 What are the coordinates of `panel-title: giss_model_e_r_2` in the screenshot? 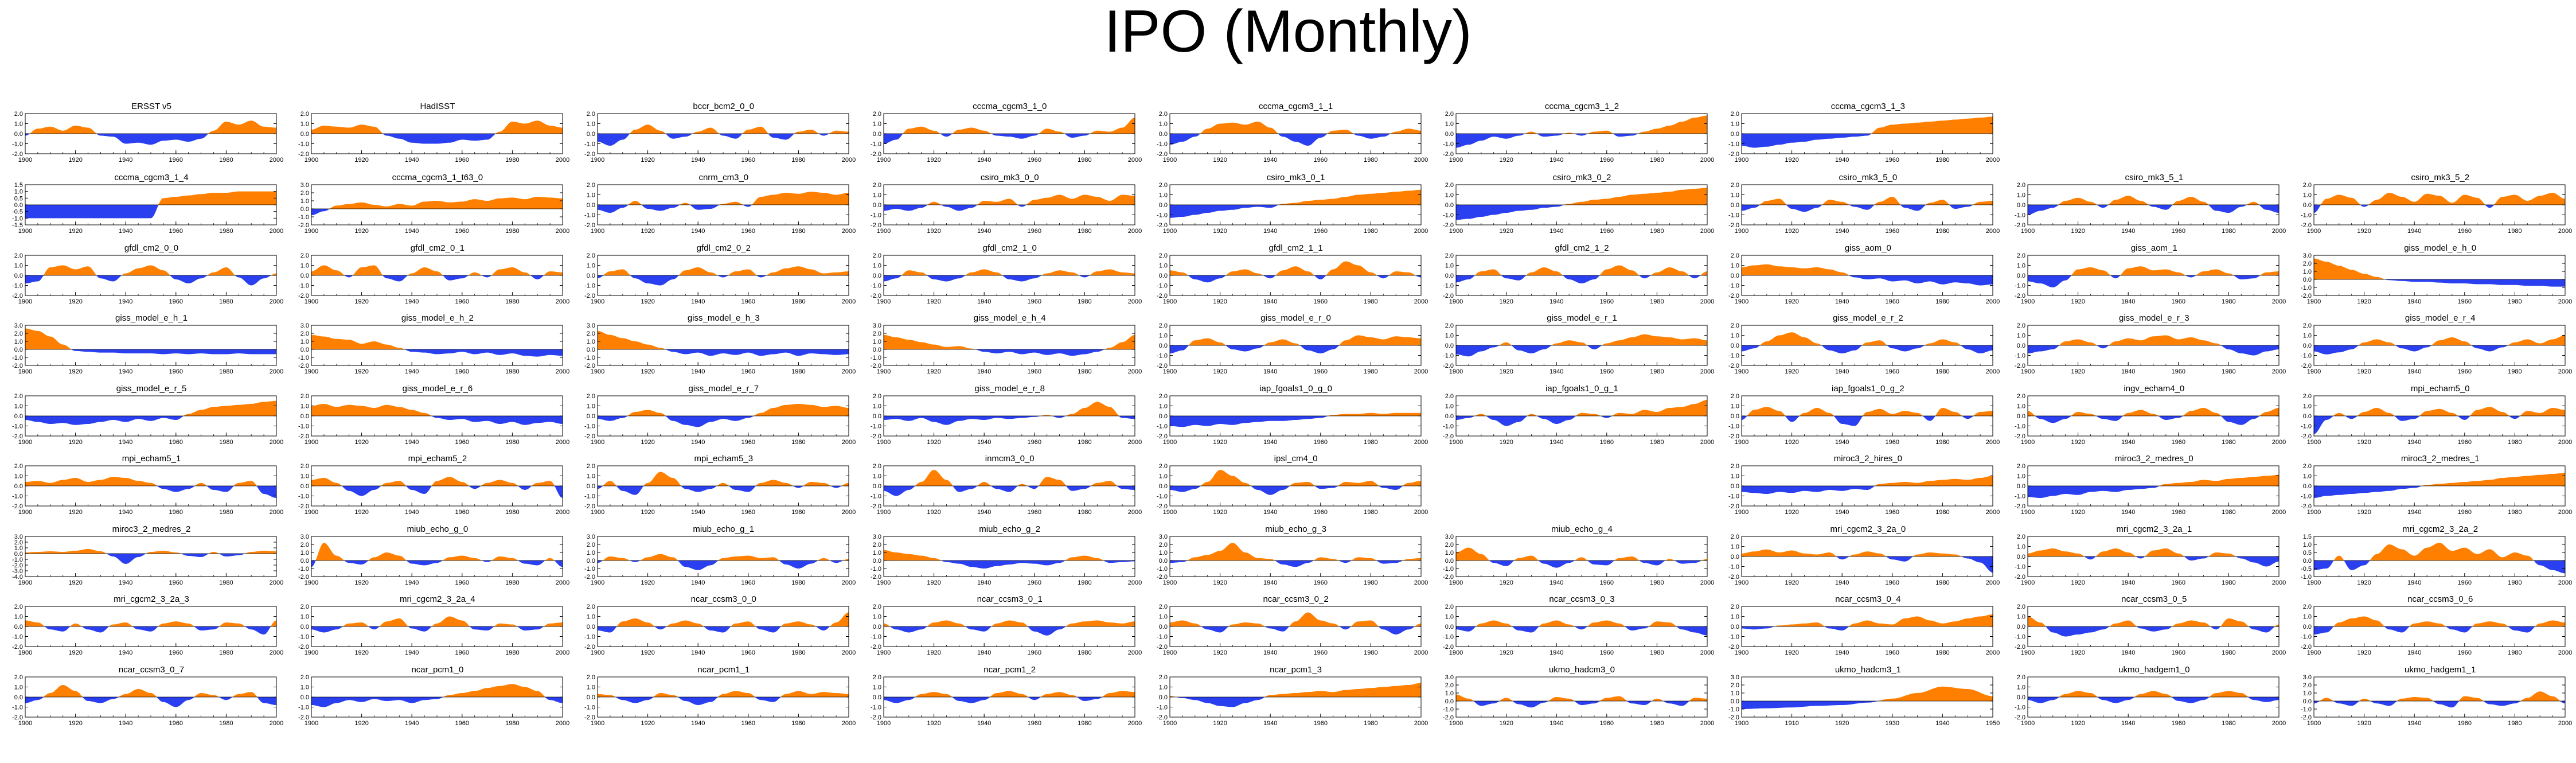 It's located at (1868, 318).